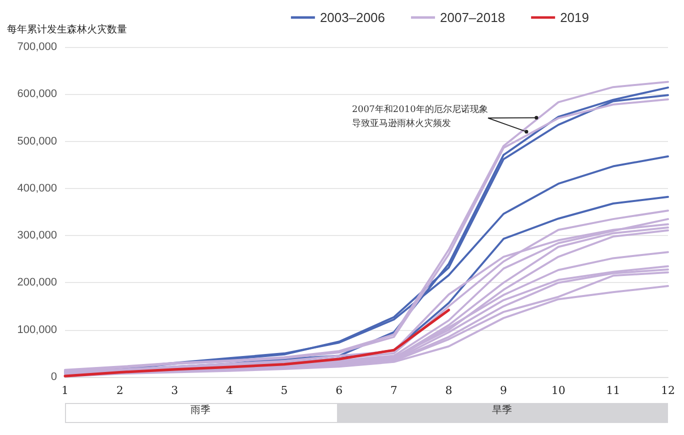 This screenshot has height=435, width=684. What do you see at coordinates (558, 390) in the screenshot?
I see `x-tick-label: 10` at bounding box center [558, 390].